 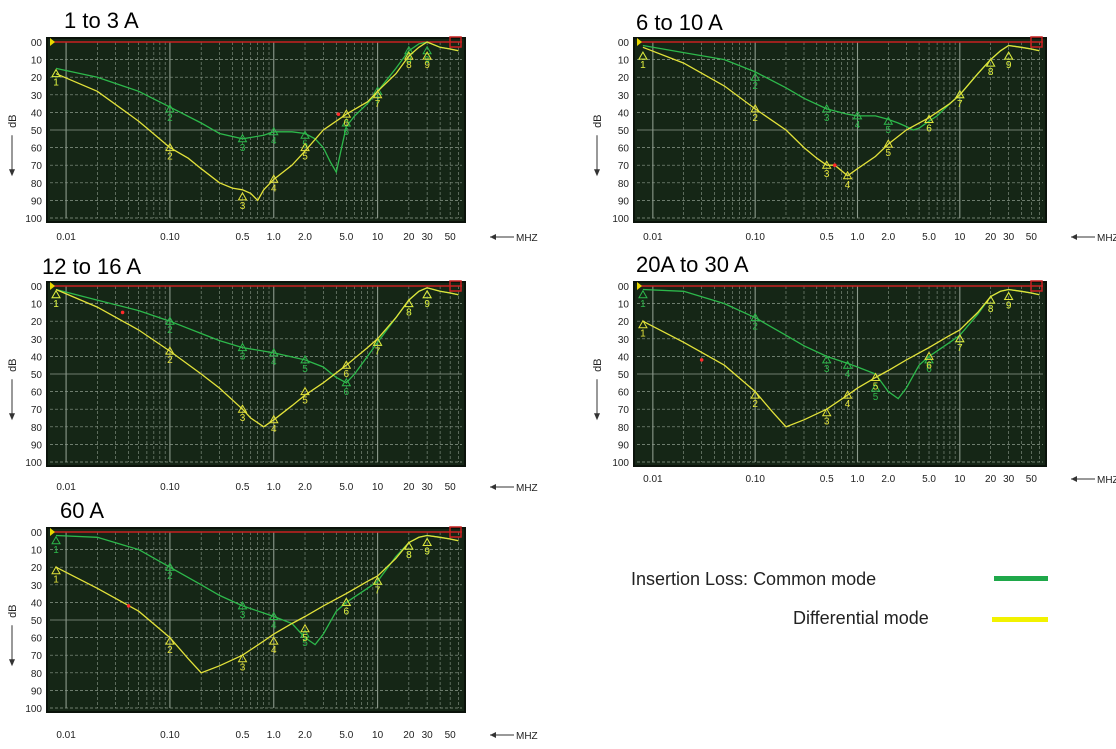 I want to click on series-line-common, so click(x=257, y=107).